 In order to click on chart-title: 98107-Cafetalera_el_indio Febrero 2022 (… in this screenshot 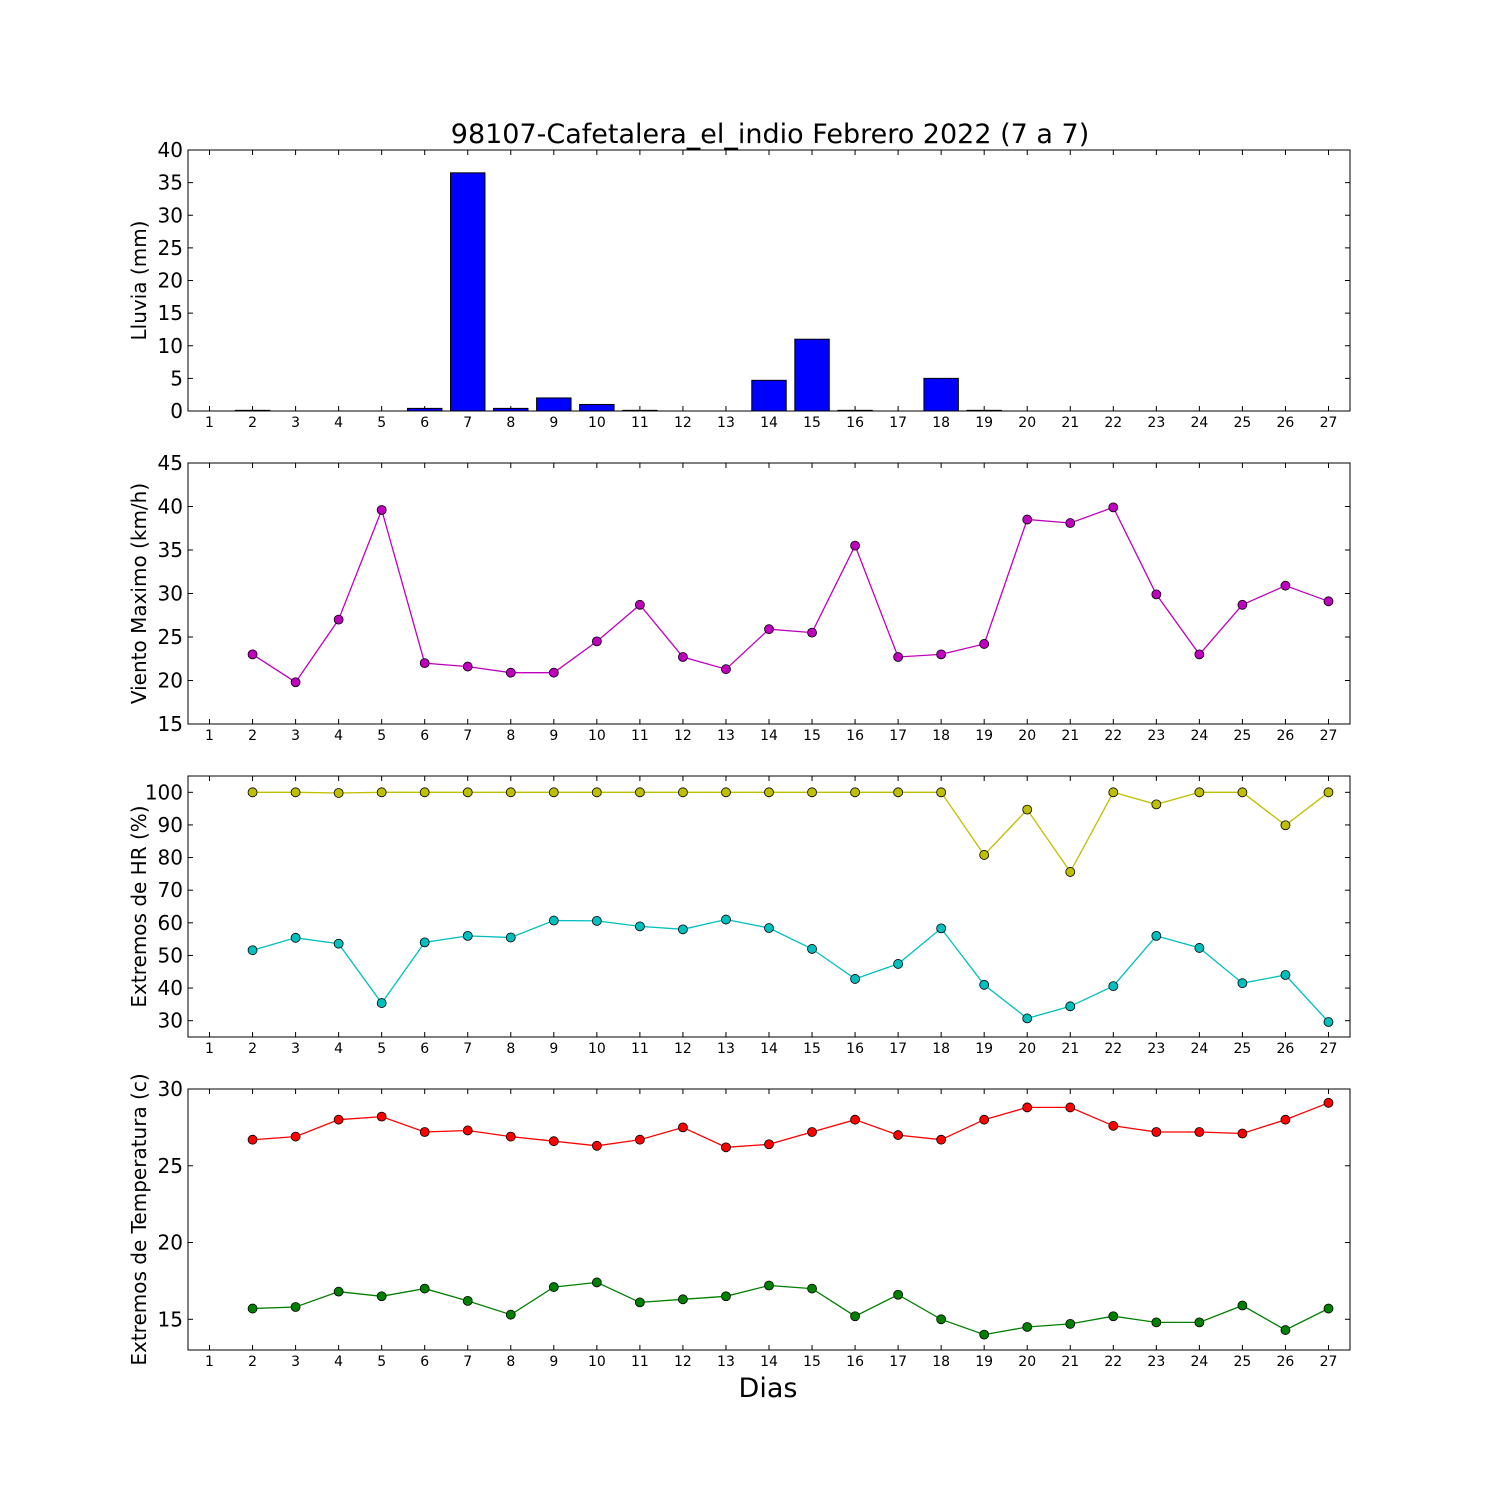, I will do `click(770, 134)`.